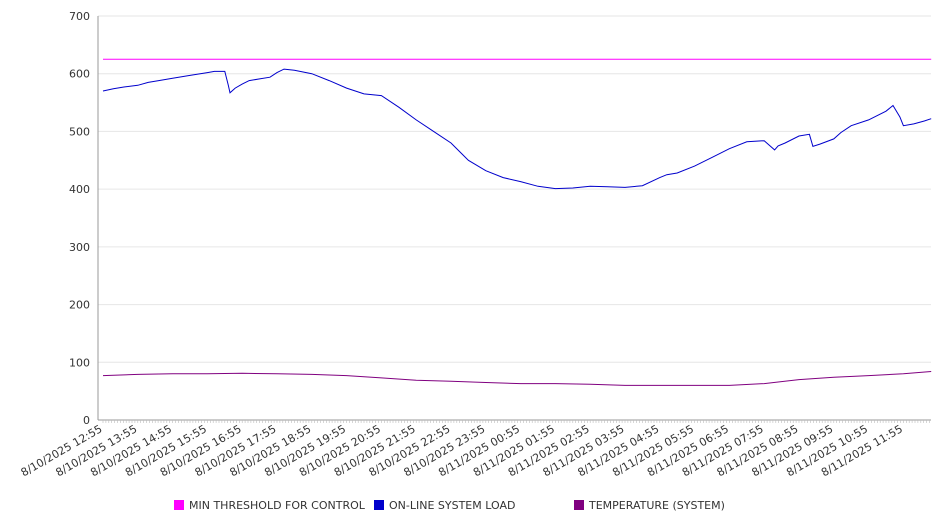  Describe the element at coordinates (86, 420) in the screenshot. I see `y-tick-label: 0` at that location.